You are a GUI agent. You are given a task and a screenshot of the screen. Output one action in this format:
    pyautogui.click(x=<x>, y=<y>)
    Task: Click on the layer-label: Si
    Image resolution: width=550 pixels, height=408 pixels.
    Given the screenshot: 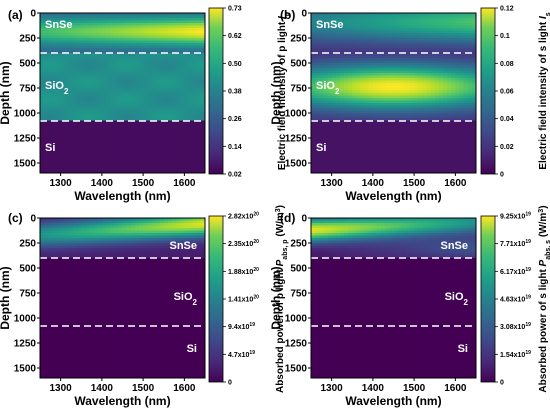 What is the action you would take?
    pyautogui.click(x=50, y=148)
    